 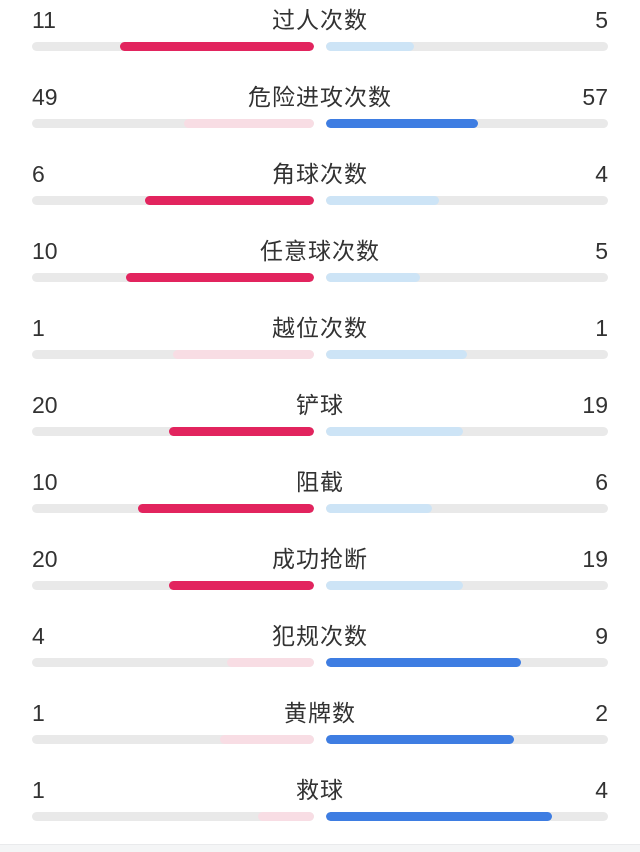 I want to click on stat-row: 4 犯规次数 9, so click(x=320, y=659).